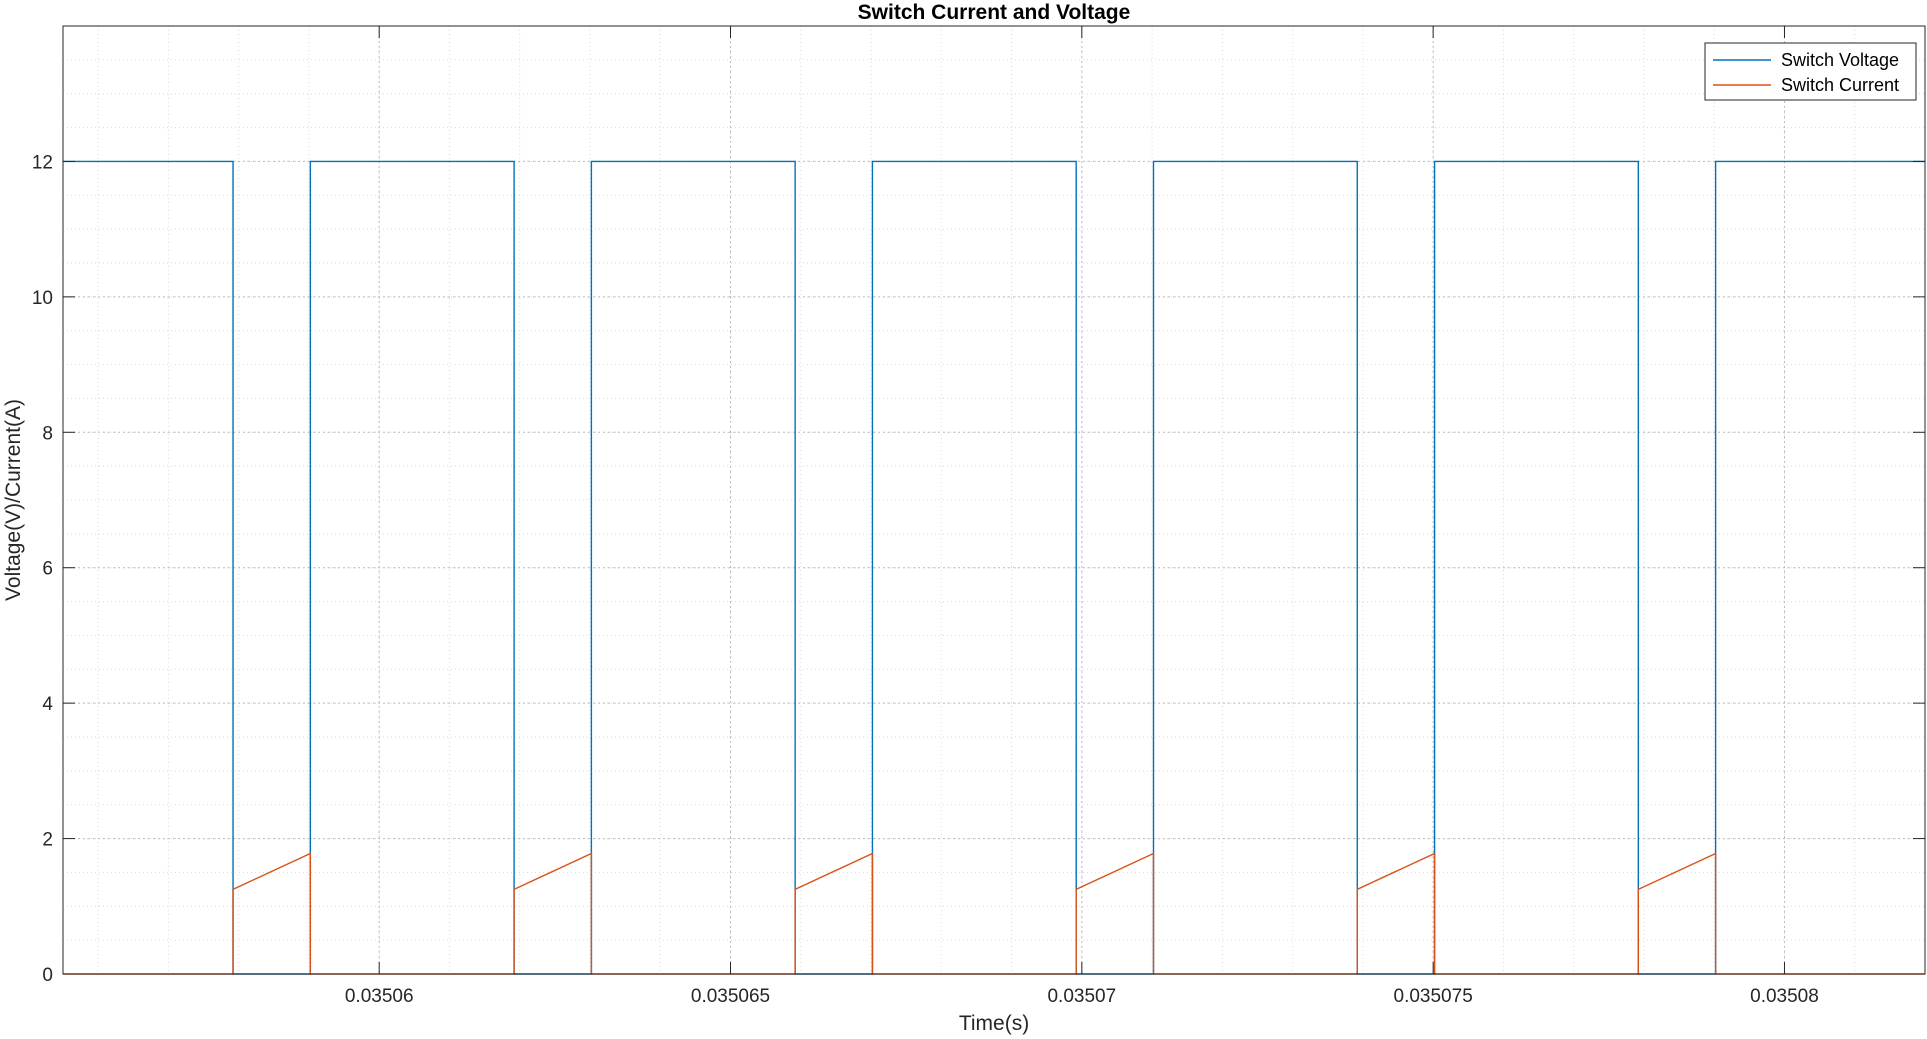 This screenshot has width=1927, height=1039. What do you see at coordinates (47, 704) in the screenshot?
I see `y-tick-label: 4` at bounding box center [47, 704].